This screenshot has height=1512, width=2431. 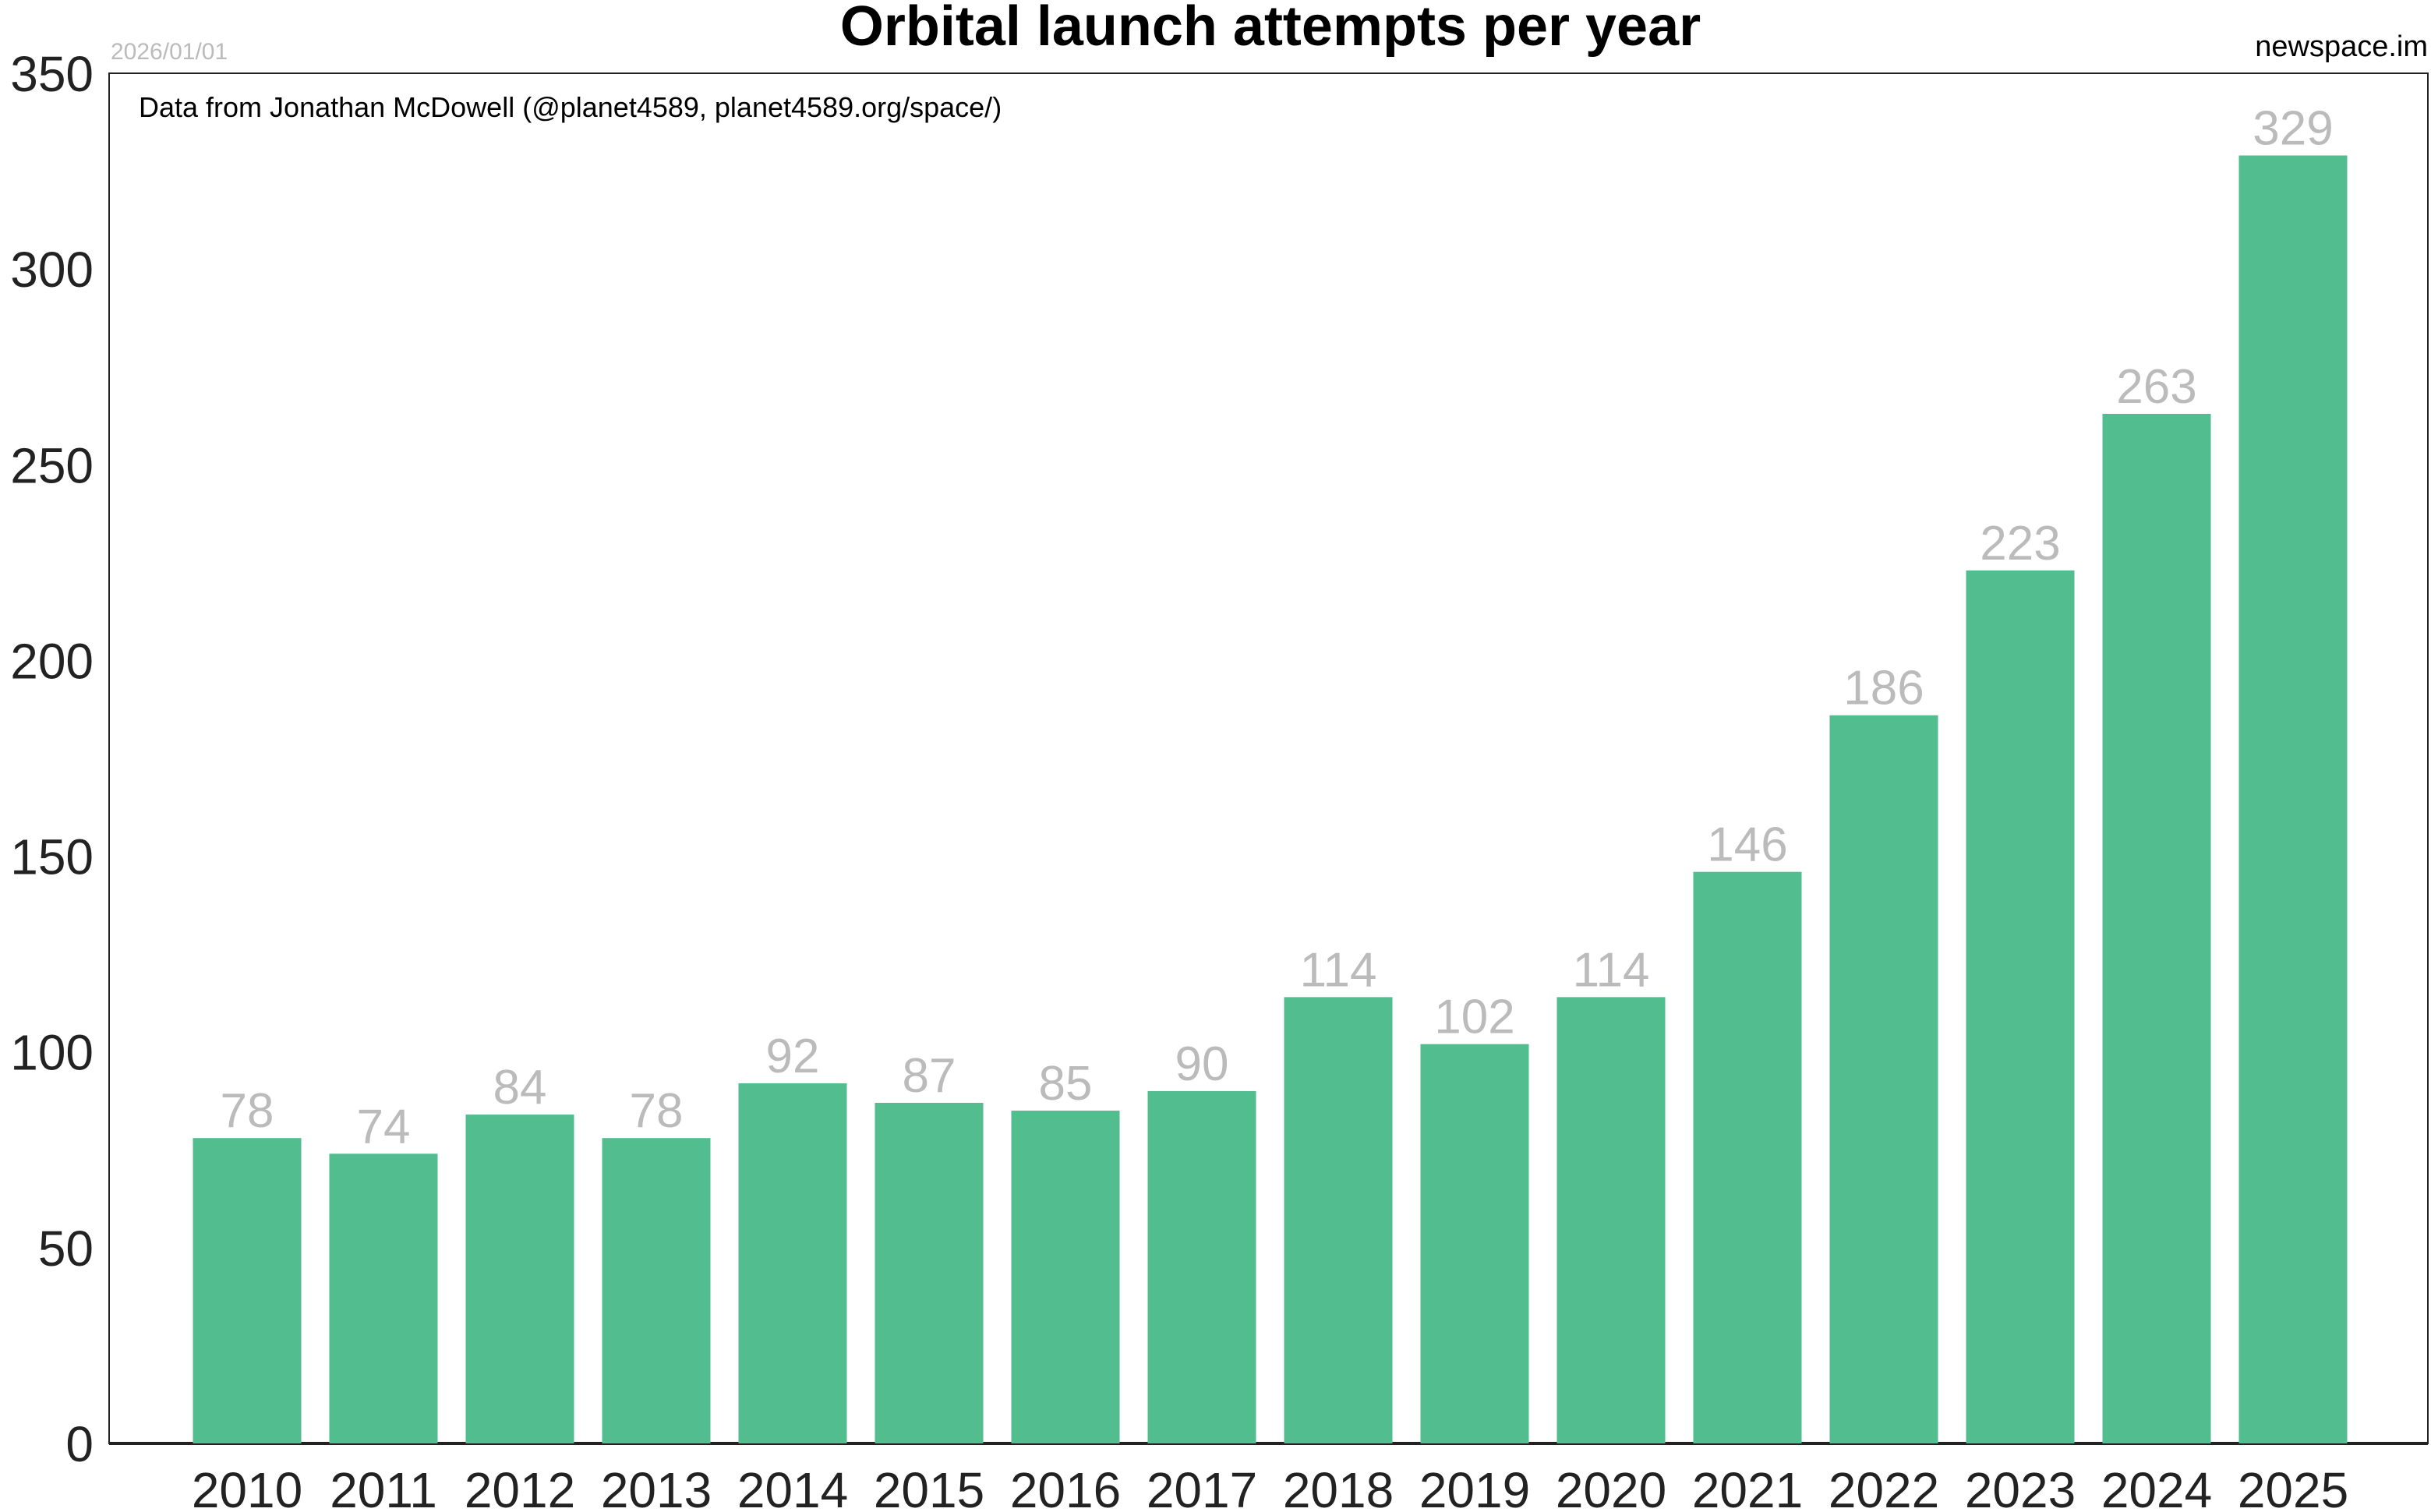 What do you see at coordinates (52, 465) in the screenshot?
I see `y-tick-250: 250` at bounding box center [52, 465].